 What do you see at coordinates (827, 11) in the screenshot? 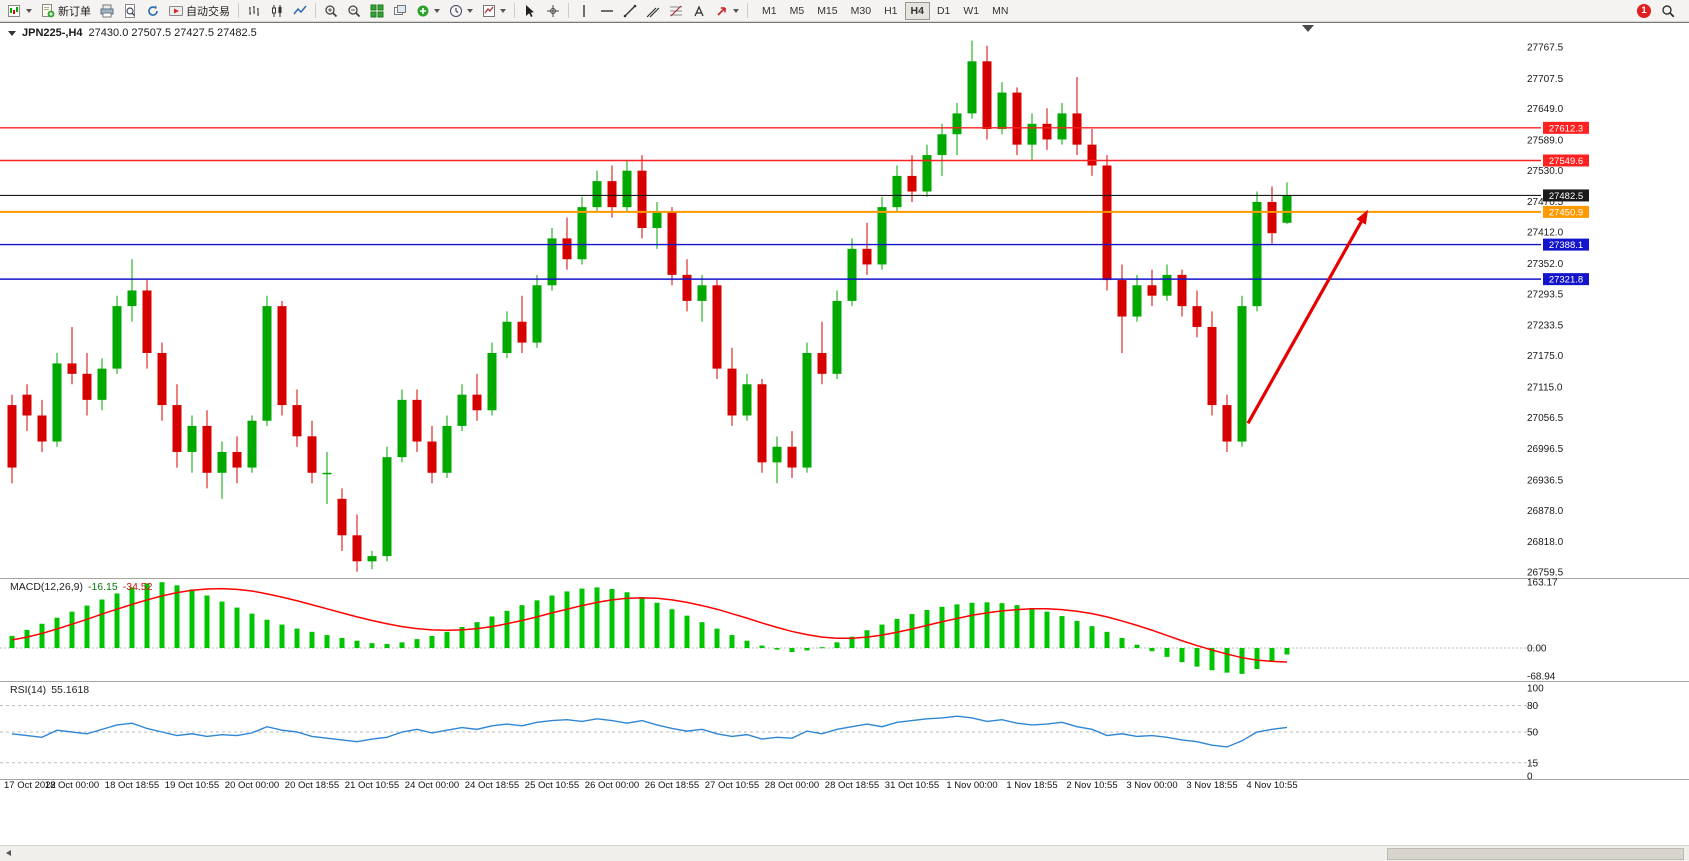
I see `timeframe-button-M15: M15` at bounding box center [827, 11].